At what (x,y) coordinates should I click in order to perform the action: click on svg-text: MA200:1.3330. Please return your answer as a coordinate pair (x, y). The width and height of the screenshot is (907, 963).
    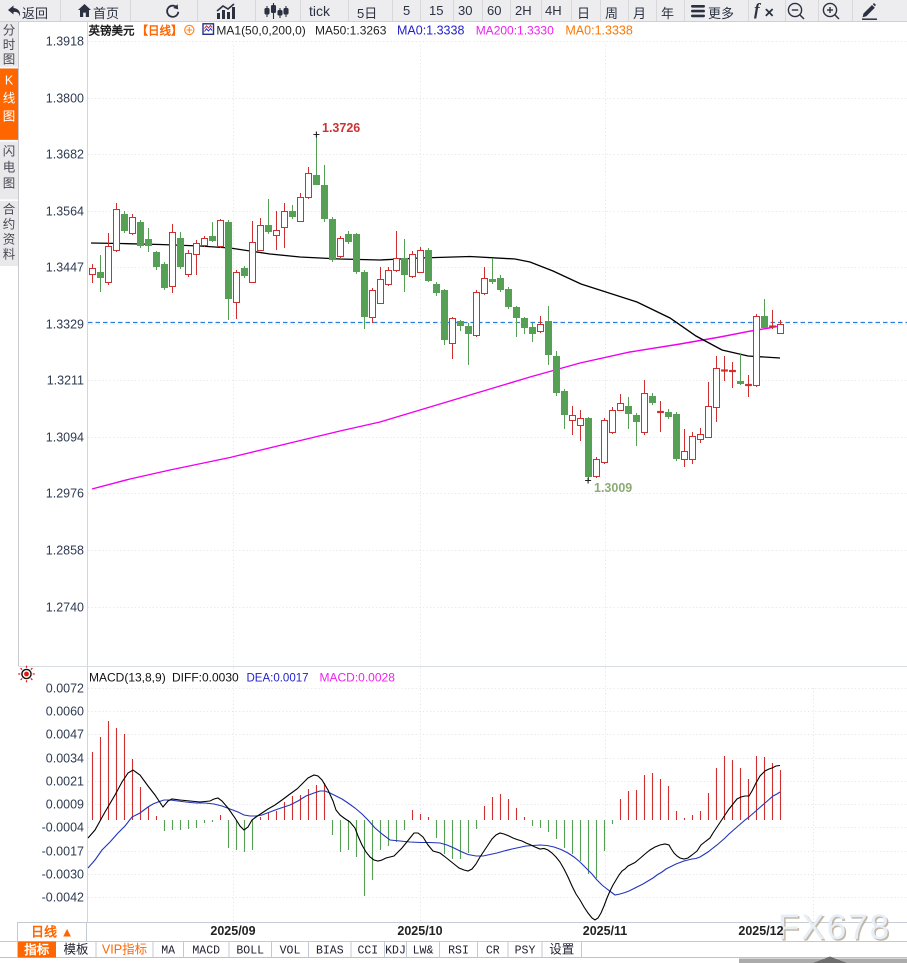
    Looking at the image, I should click on (515, 31).